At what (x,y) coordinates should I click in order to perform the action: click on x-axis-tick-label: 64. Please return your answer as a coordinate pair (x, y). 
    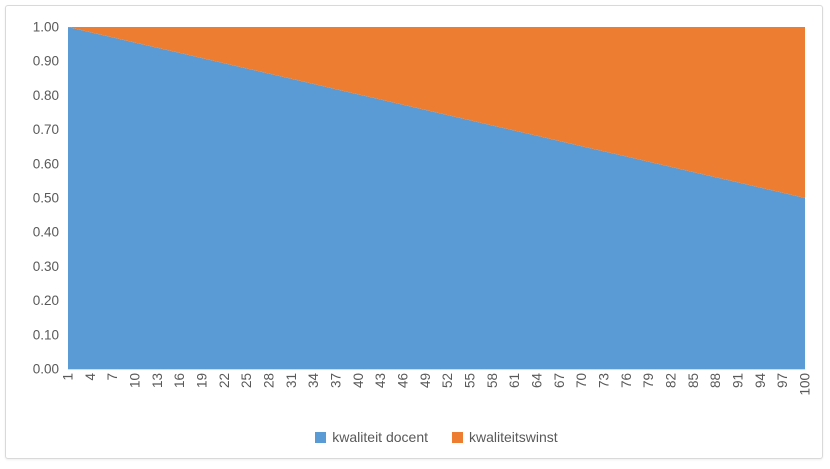
    Looking at the image, I should click on (537, 381).